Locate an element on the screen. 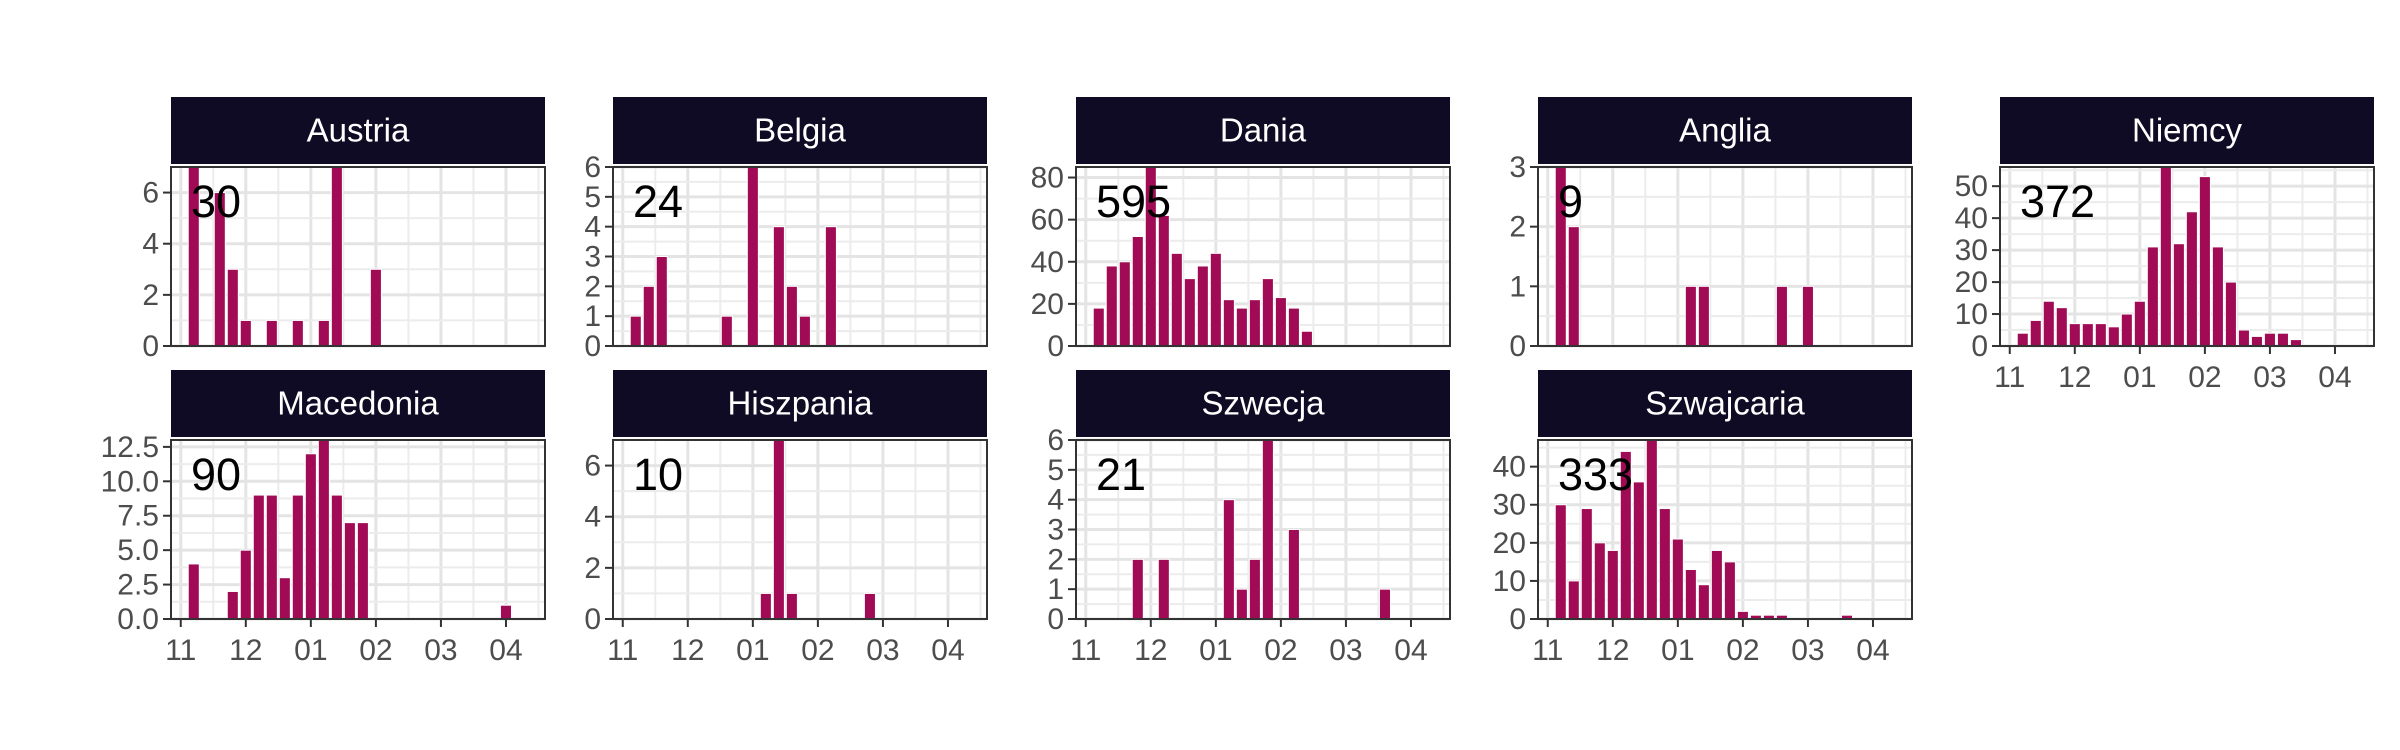  total-label-szwajcaria: 333 is located at coordinates (1595, 474).